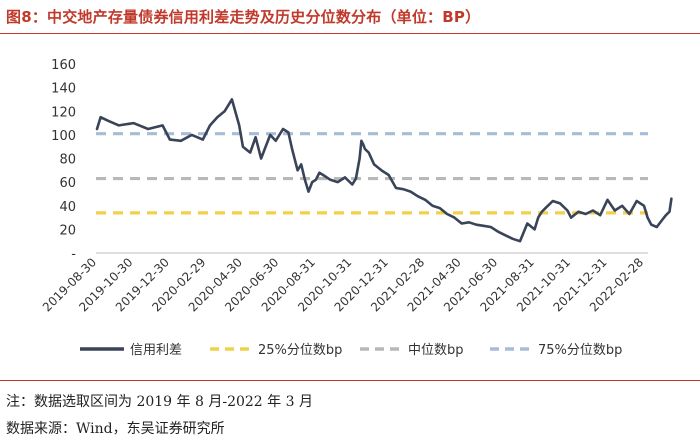 Image resolution: width=700 pixels, height=447 pixels. Describe the element at coordinates (300, 350) in the screenshot. I see `legend-label-p25: 25%分位数bp` at that location.